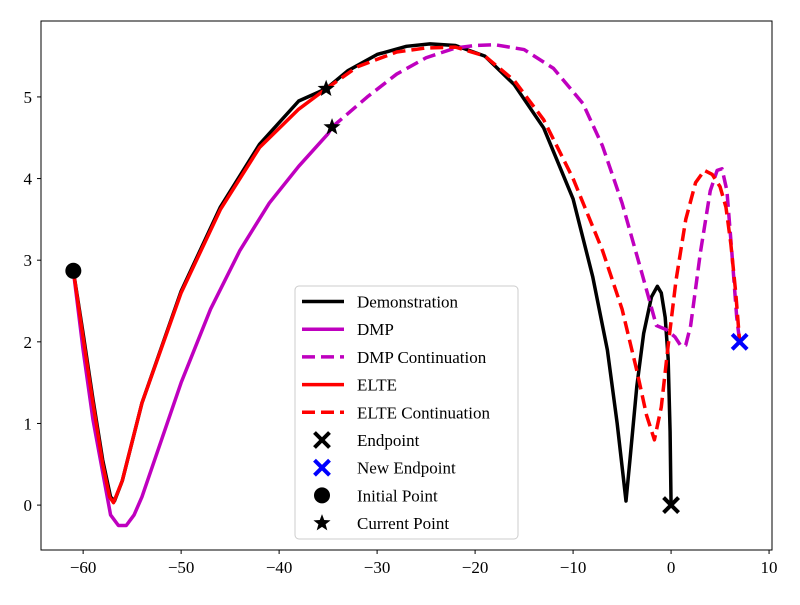  Describe the element at coordinates (671, 505) in the screenshot. I see `marker-endpoint` at that location.